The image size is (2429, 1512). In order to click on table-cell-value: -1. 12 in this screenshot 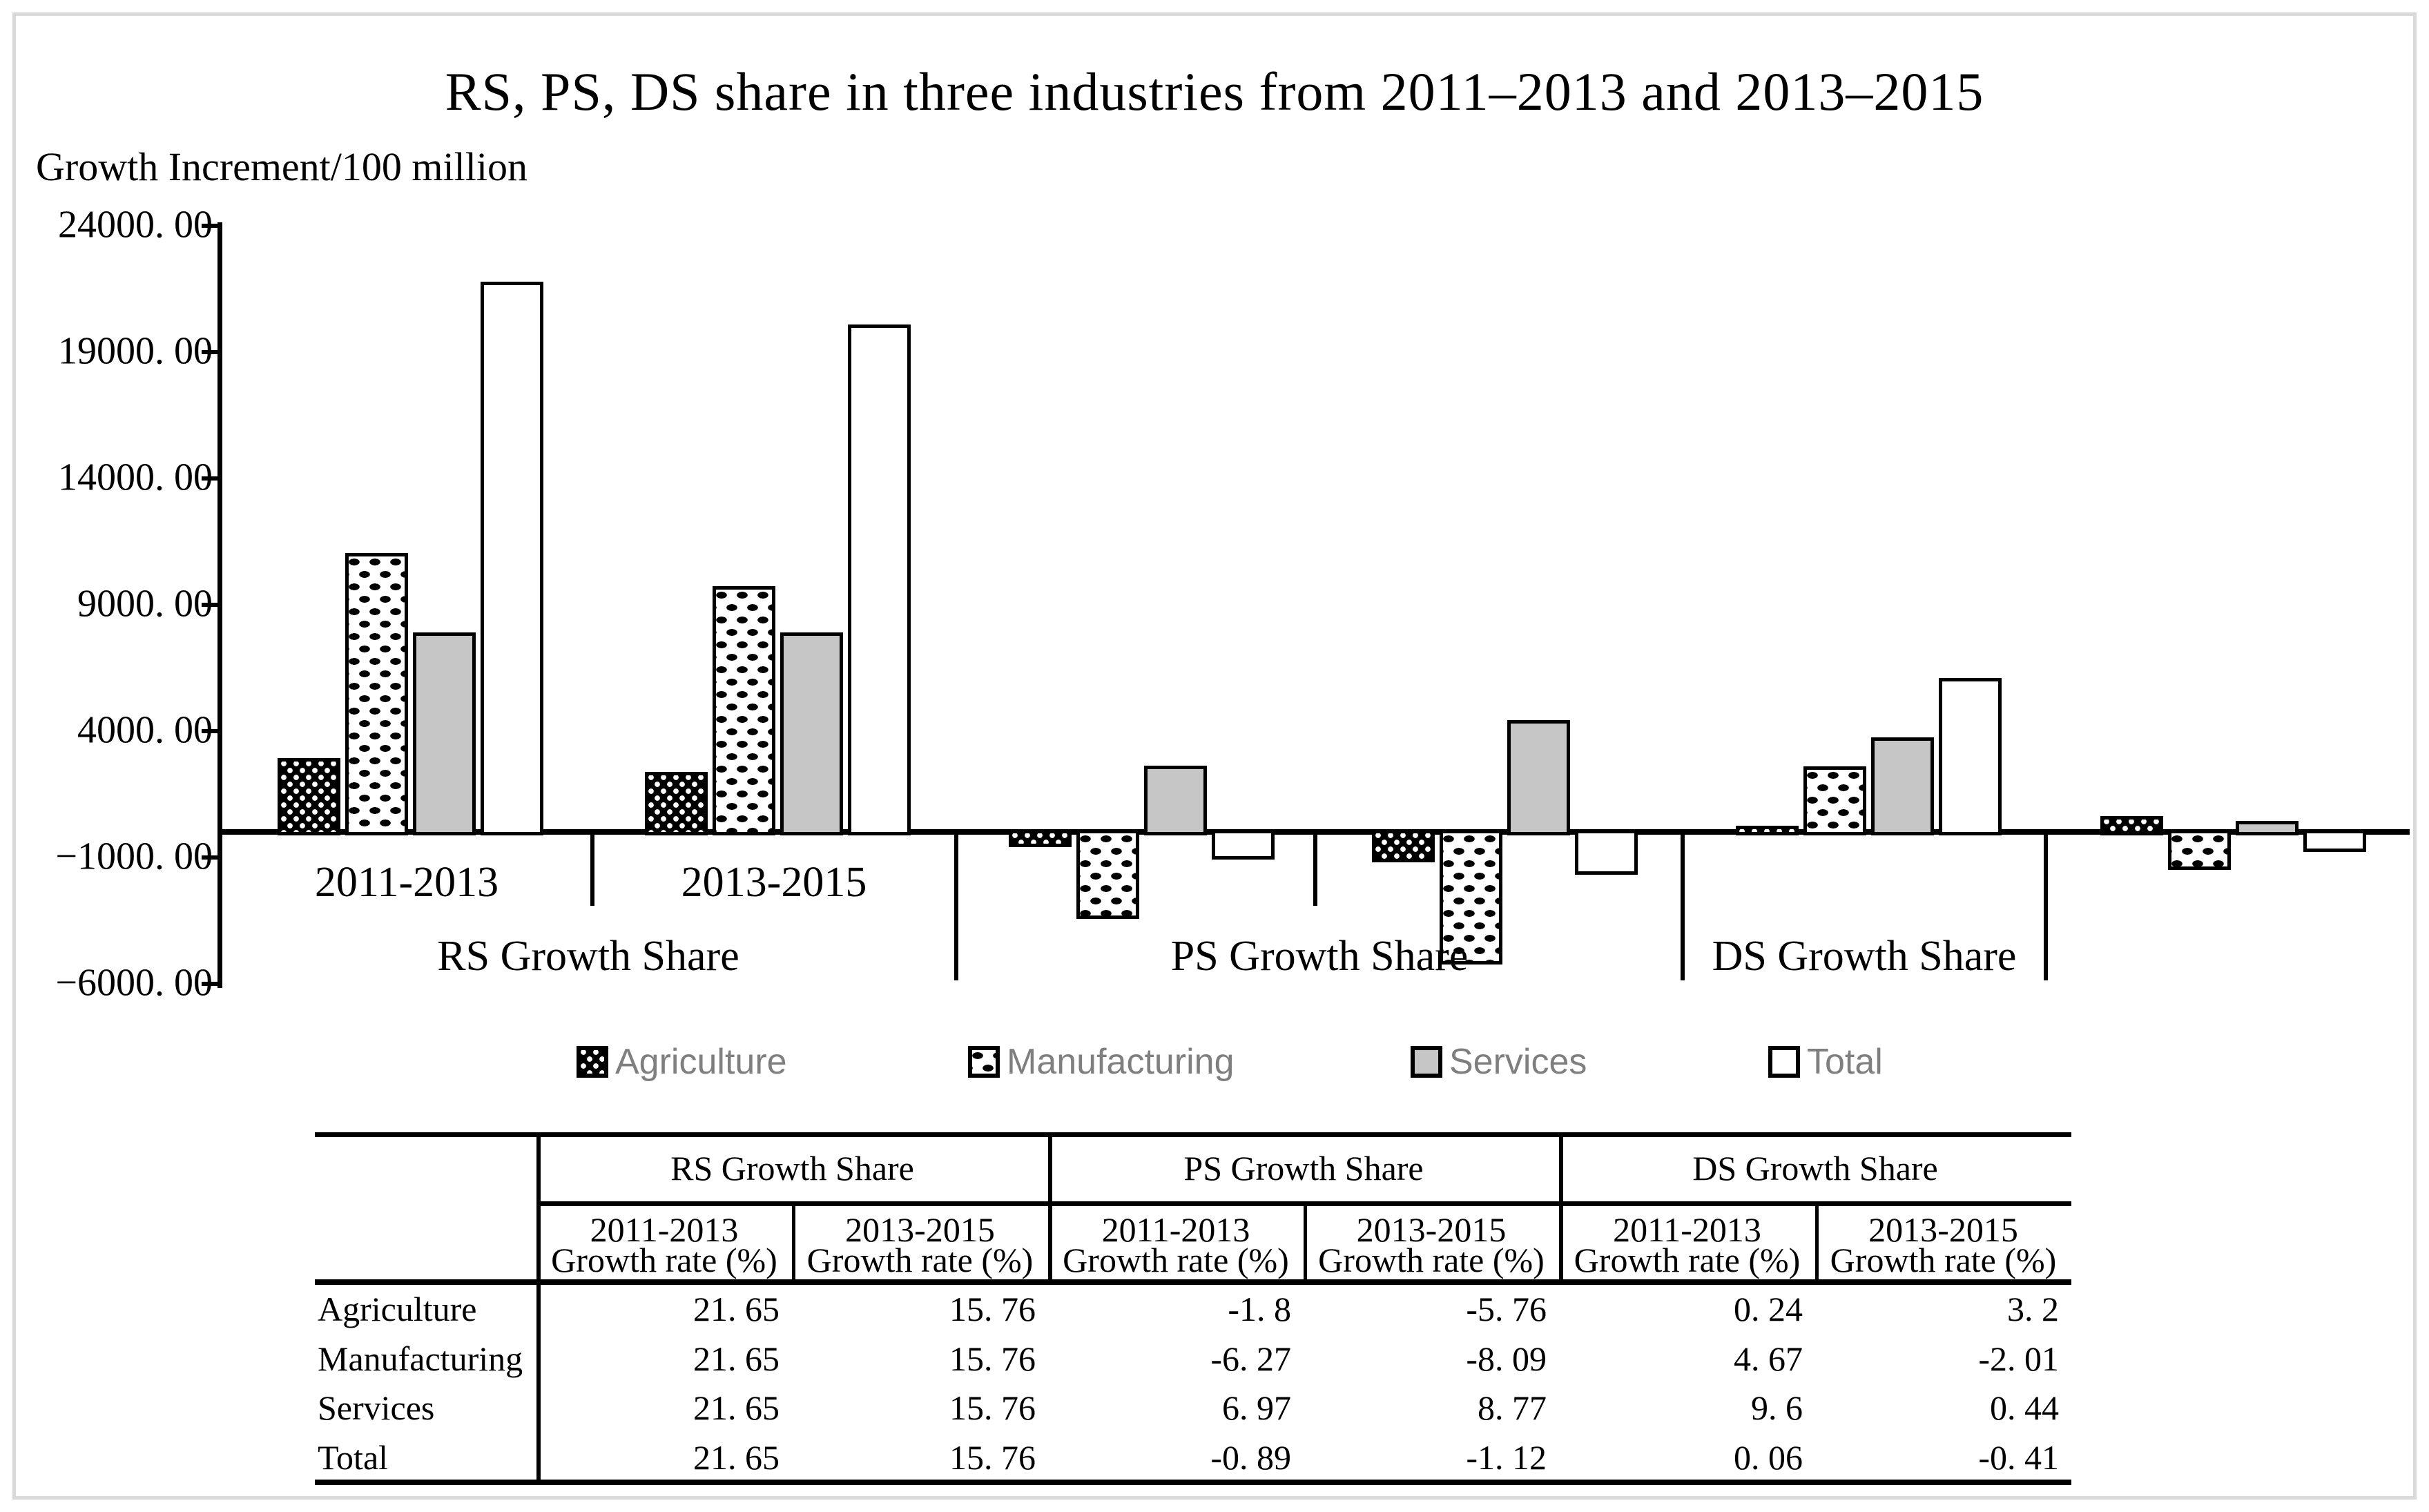, I will do `click(1506, 1458)`.